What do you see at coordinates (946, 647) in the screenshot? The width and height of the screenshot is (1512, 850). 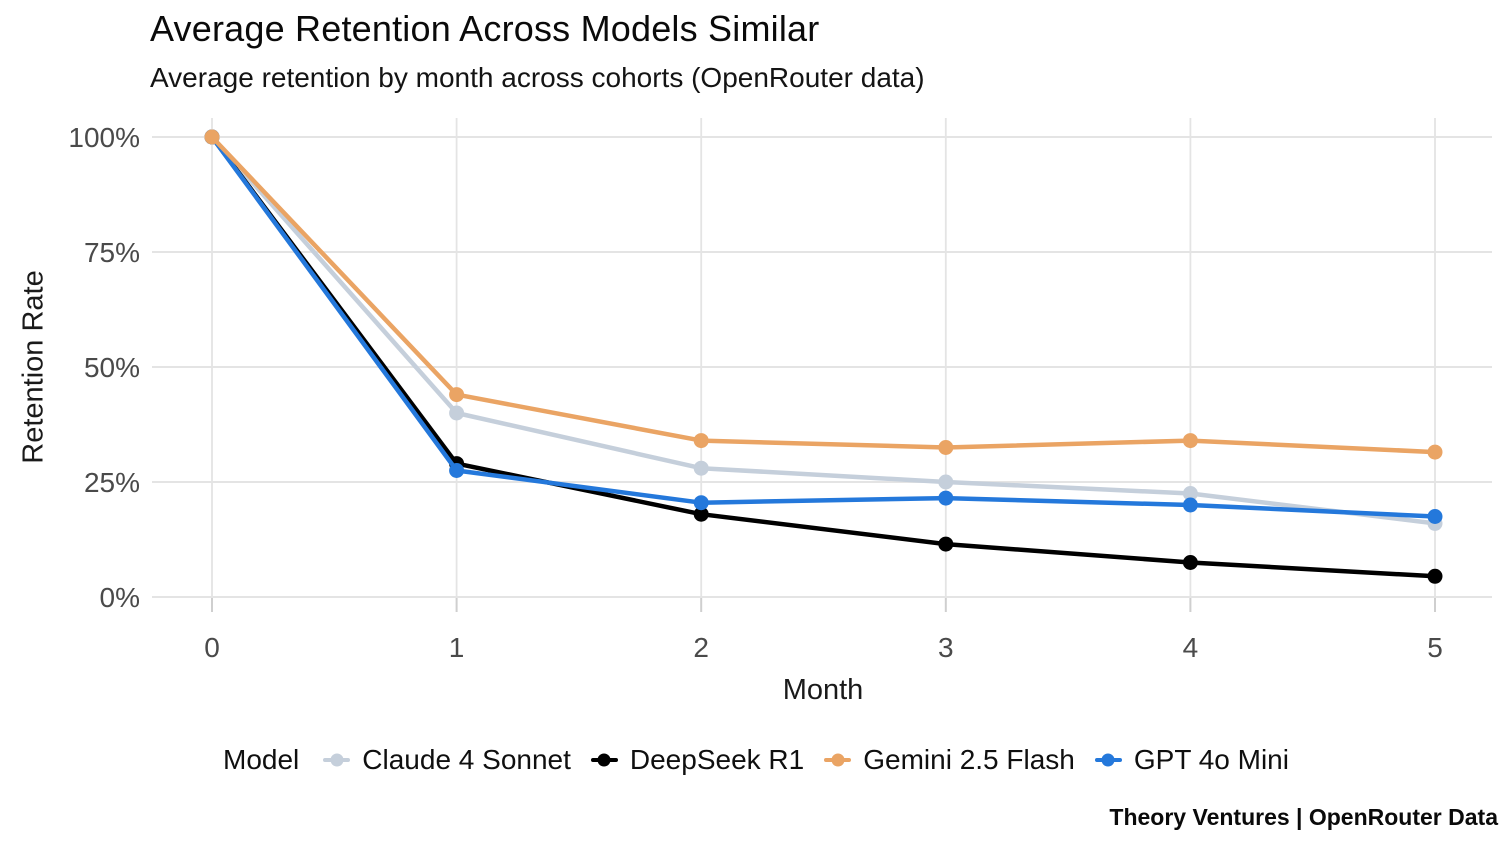 I see `x-tick-label: 3` at bounding box center [946, 647].